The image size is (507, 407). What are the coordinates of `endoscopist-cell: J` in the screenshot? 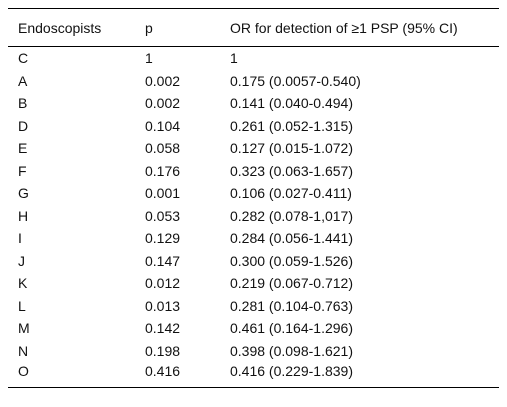 It's located at (21, 260).